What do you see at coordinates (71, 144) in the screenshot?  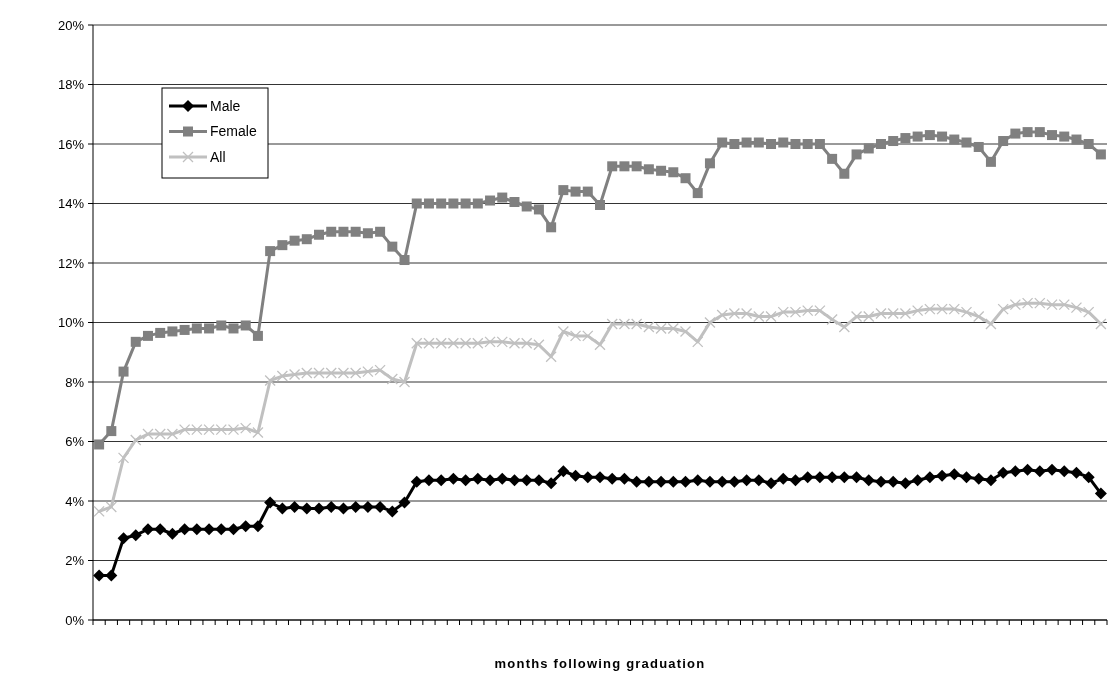 I see `y-tick-label: 16%` at bounding box center [71, 144].